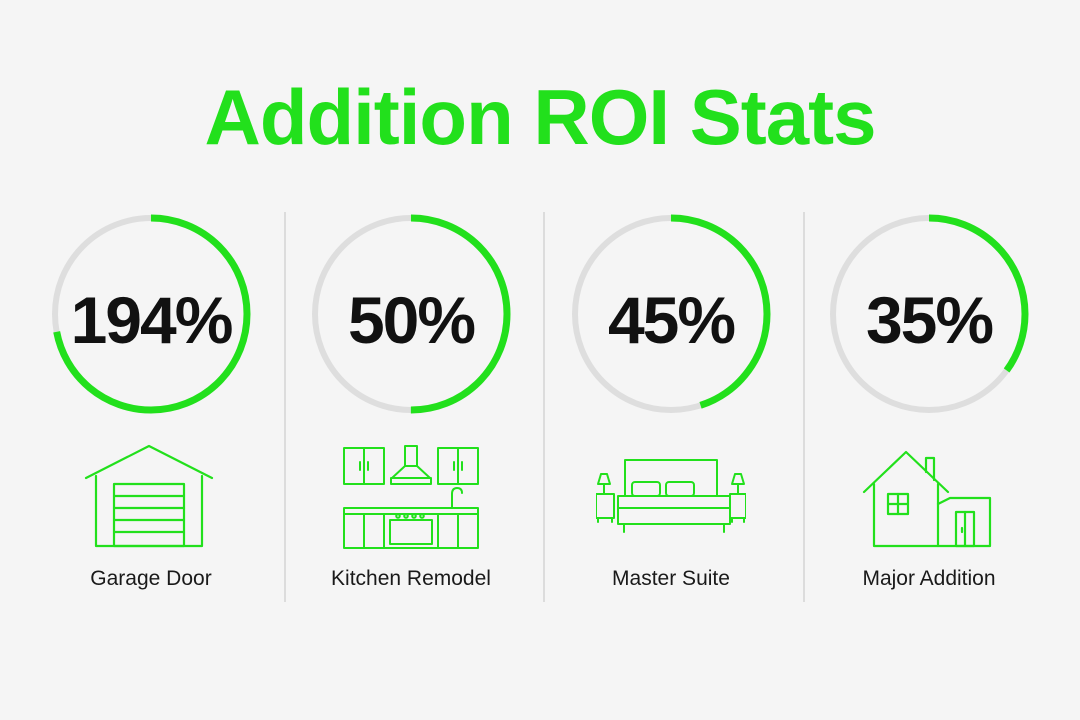 This screenshot has height=720, width=1080. Describe the element at coordinates (671, 496) in the screenshot. I see `bedroom-icon` at that location.